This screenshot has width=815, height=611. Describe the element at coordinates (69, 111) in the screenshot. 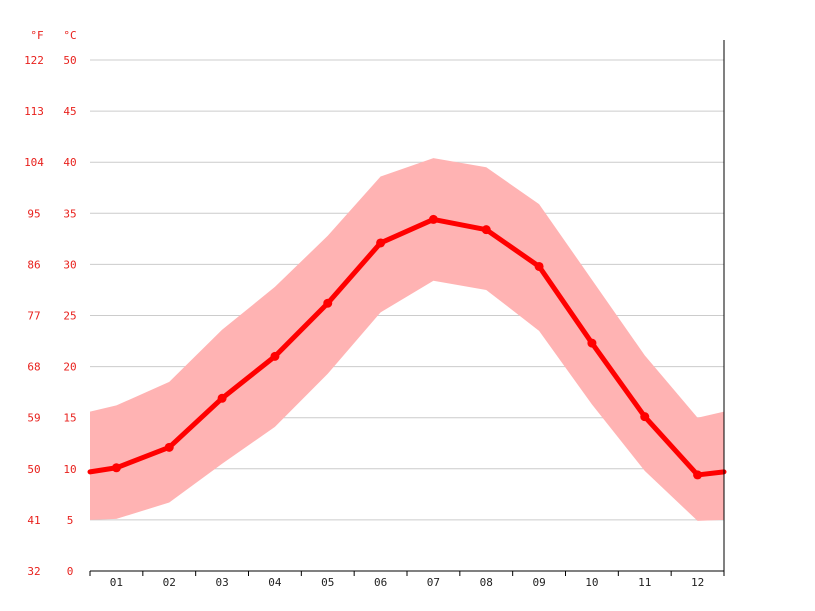

I see `y-tick-label-celsius: 45` at that location.